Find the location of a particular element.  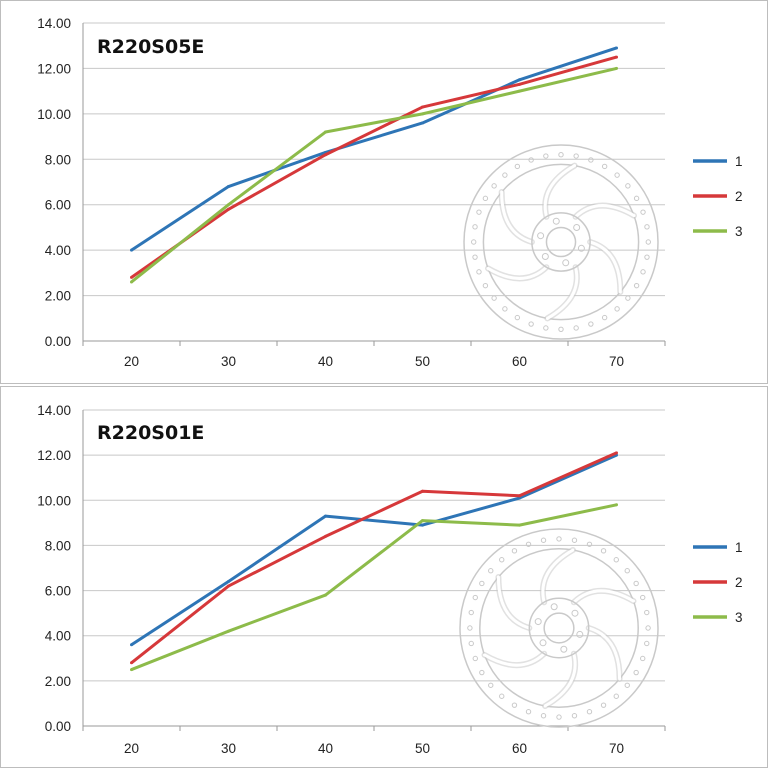

y-tick-label: 0.00 is located at coordinates (58, 341).